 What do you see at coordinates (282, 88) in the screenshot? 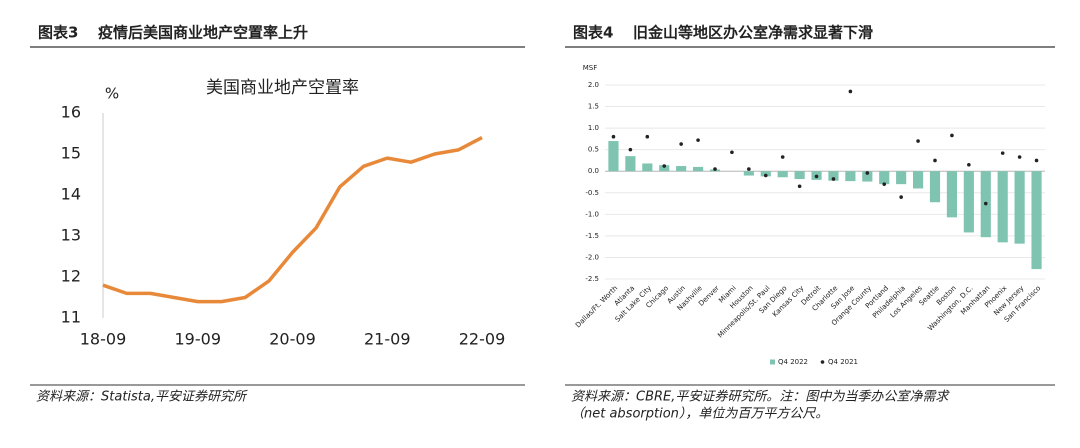
I see `chart-title: 美国商业地产空置率` at bounding box center [282, 88].